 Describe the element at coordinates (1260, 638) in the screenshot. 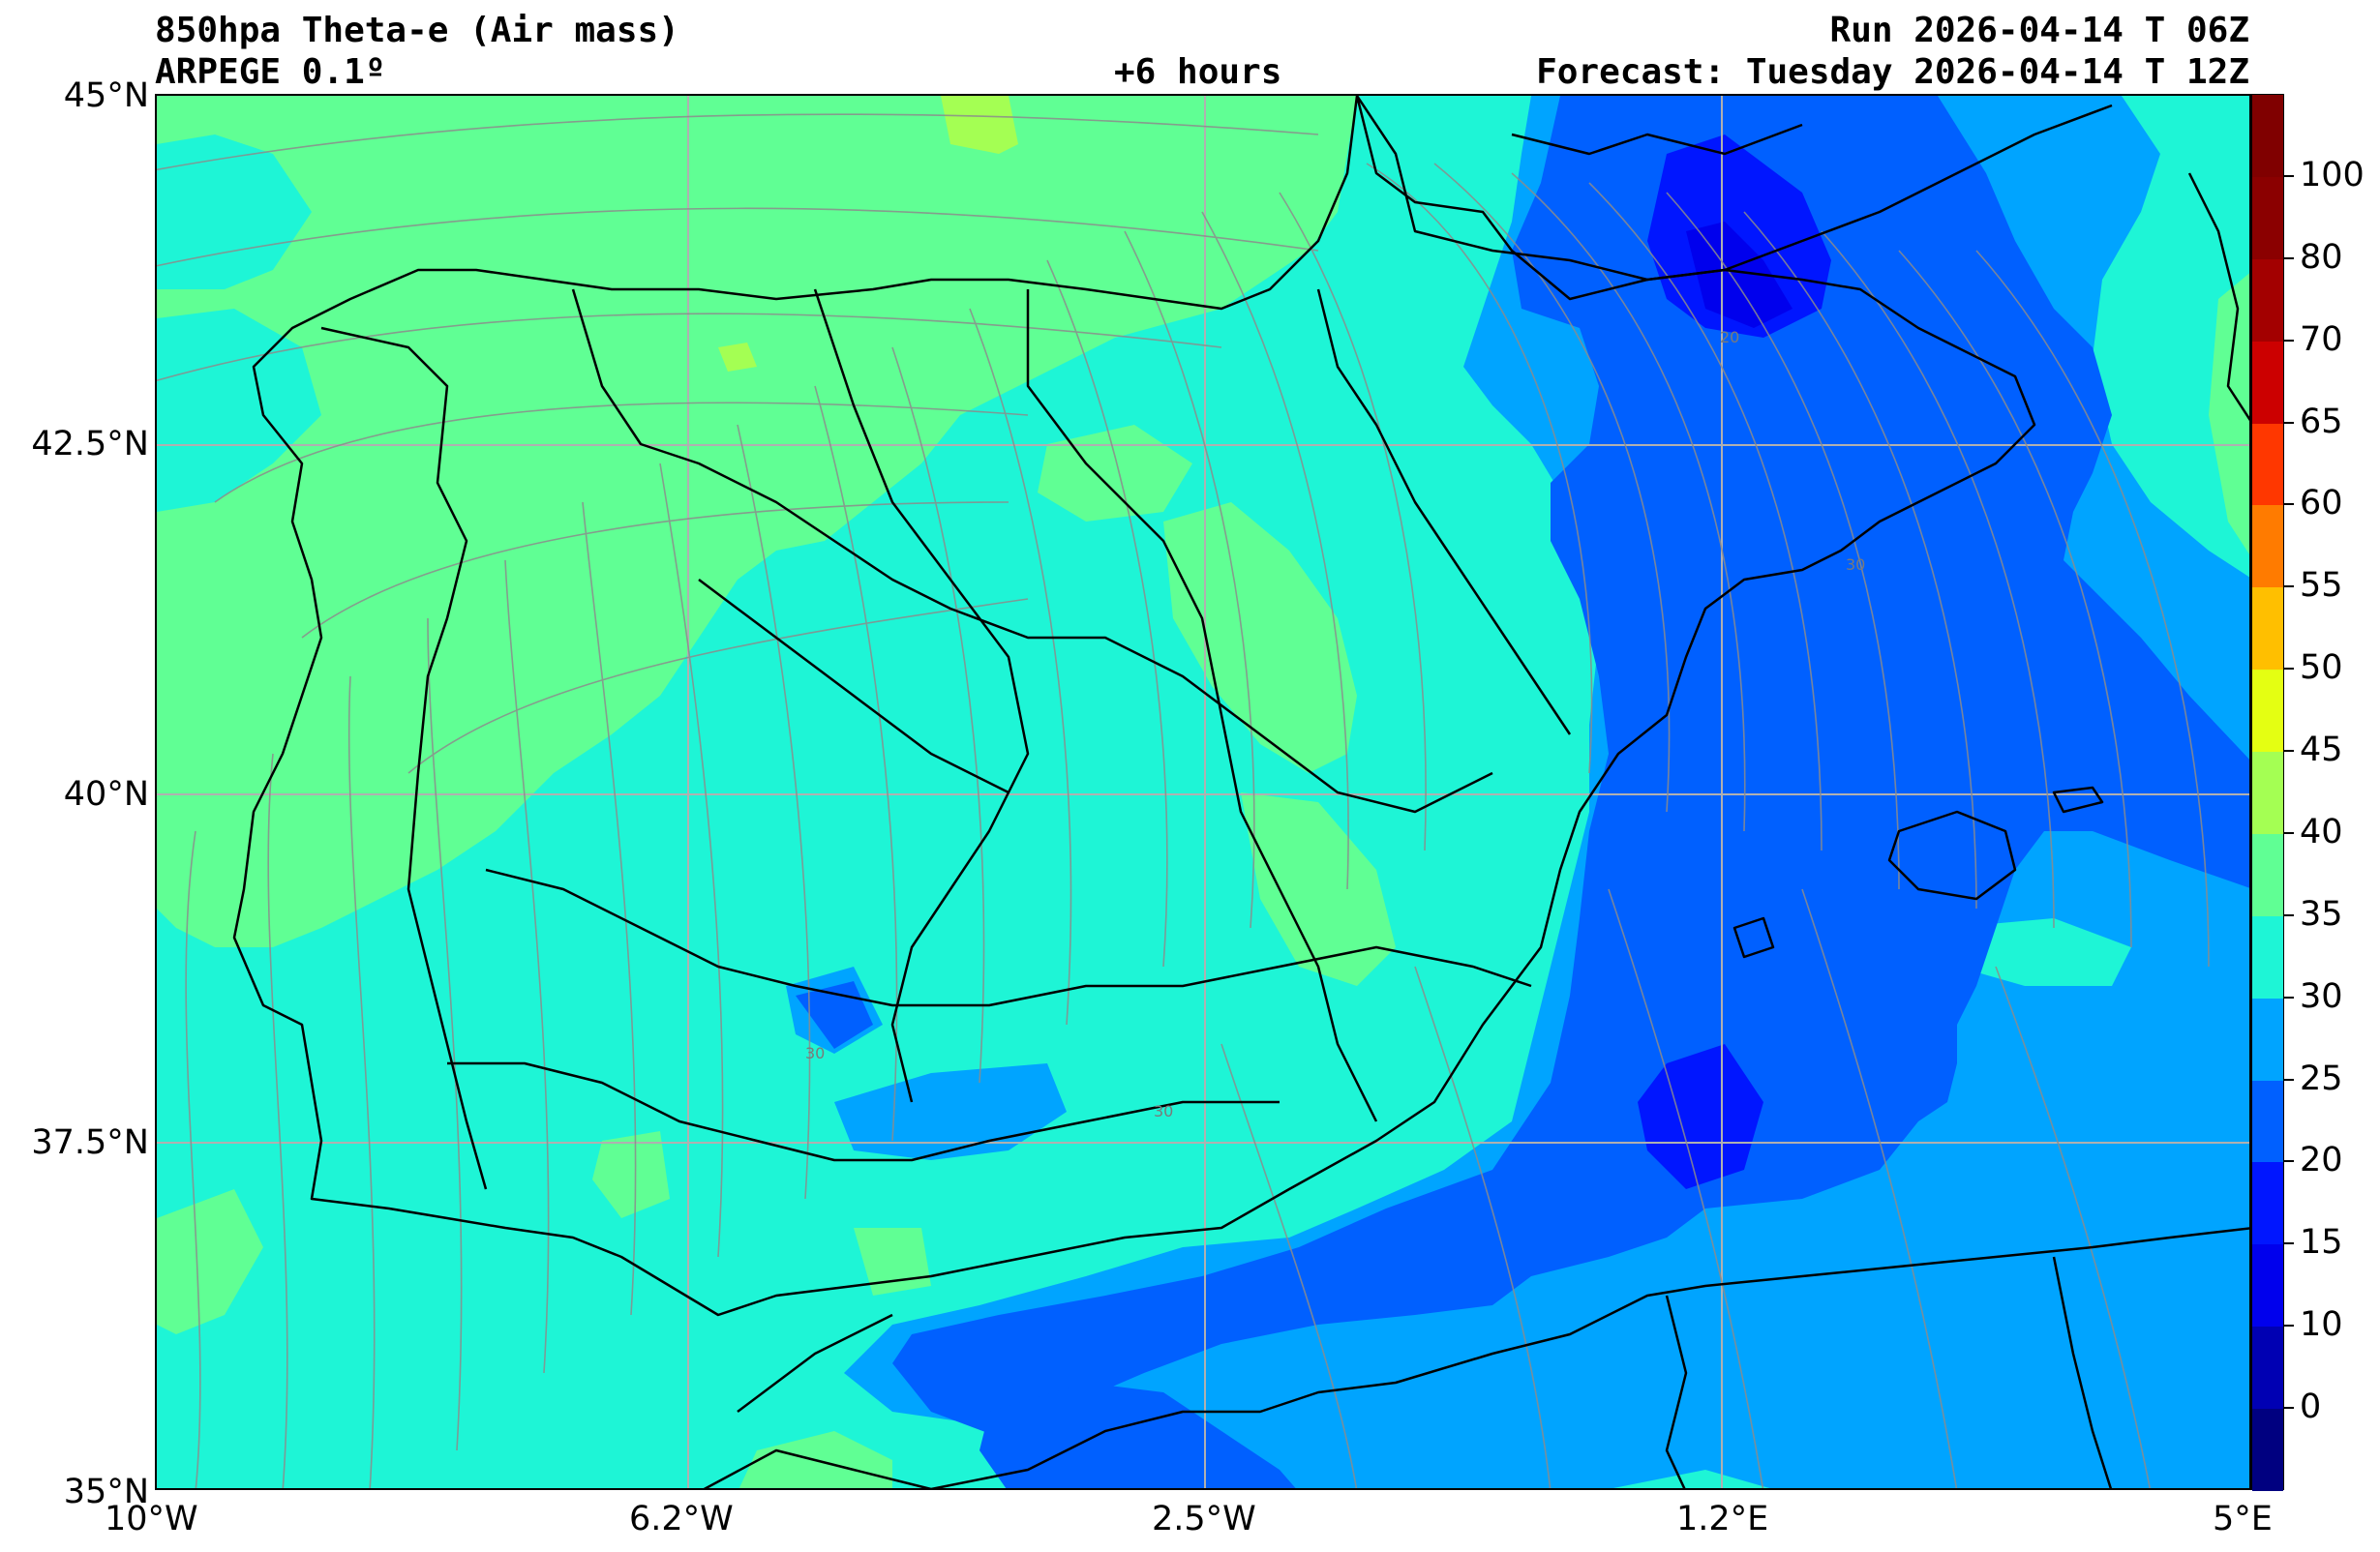

I see `fill-40-castilla` at that location.